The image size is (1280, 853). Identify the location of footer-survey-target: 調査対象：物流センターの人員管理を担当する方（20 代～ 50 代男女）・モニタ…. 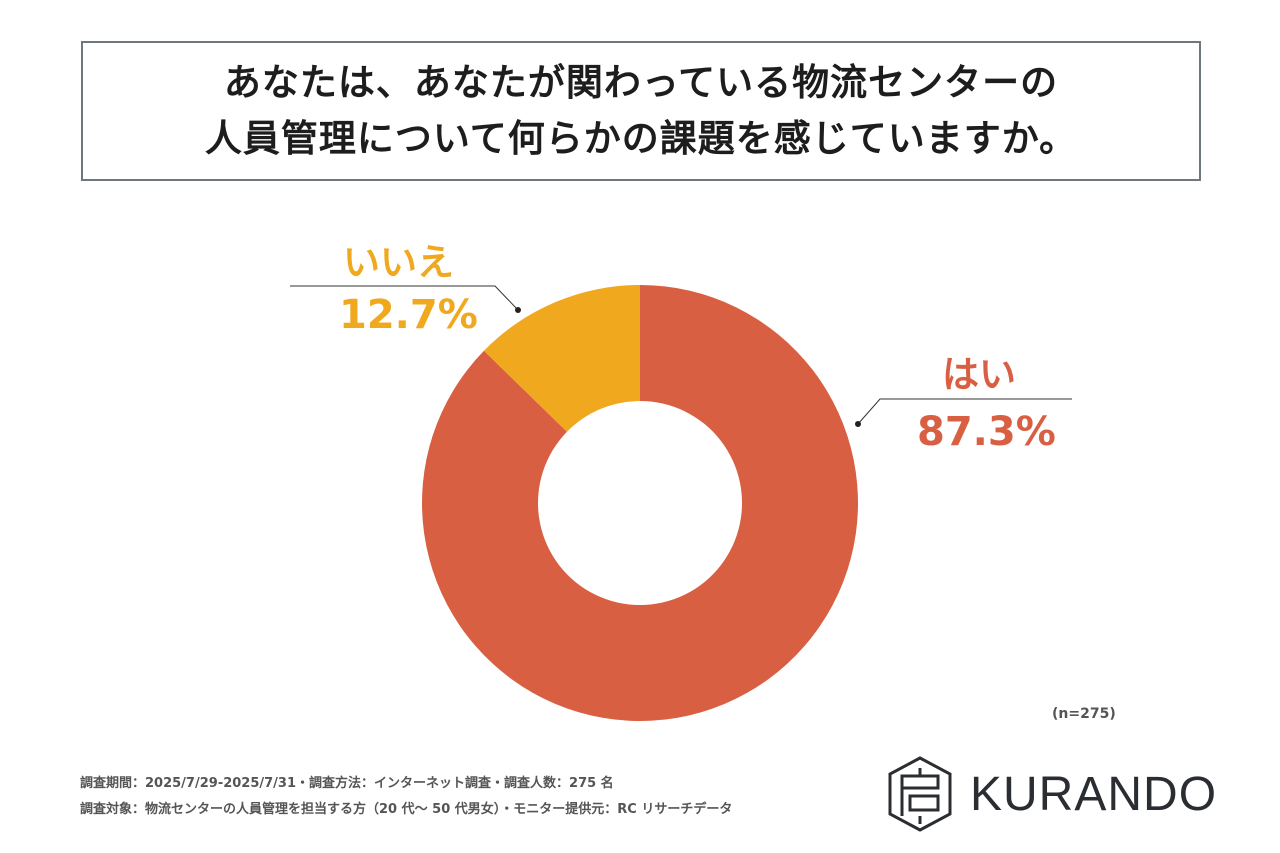
(406, 809).